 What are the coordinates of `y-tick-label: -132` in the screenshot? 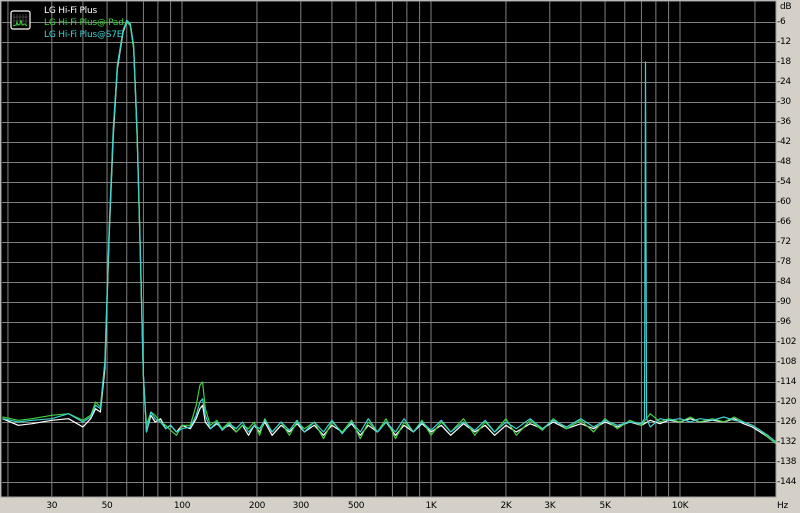 It's located at (787, 442).